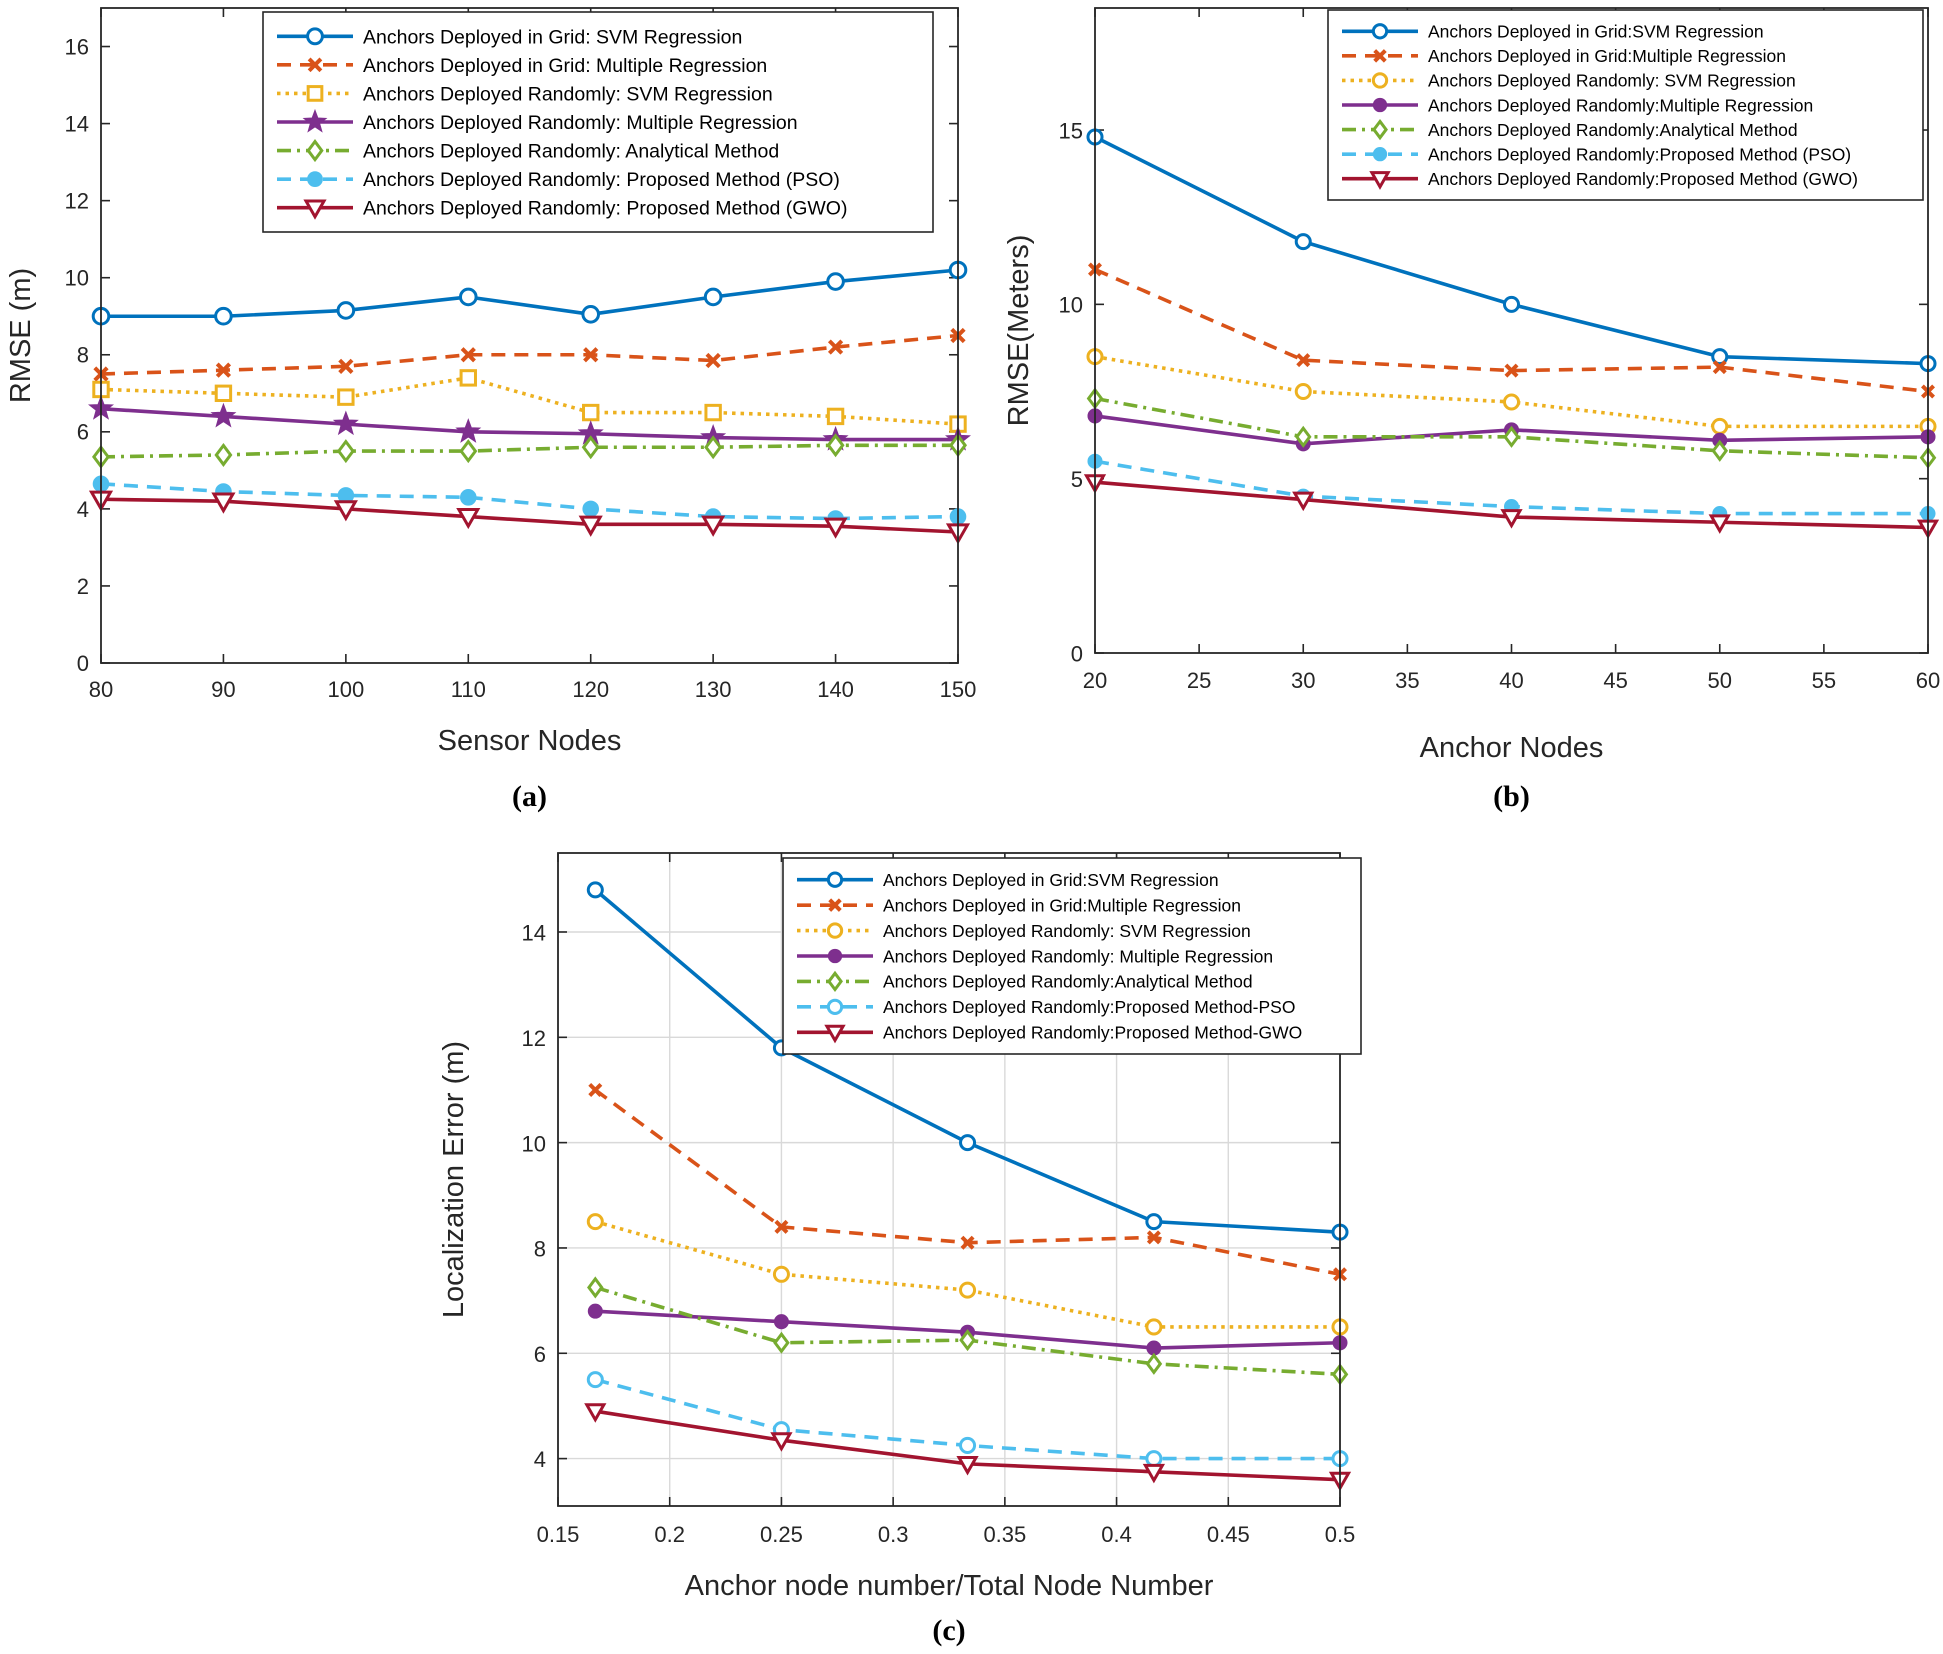 Image resolution: width=1943 pixels, height=1654 pixels. What do you see at coordinates (1004, 1534) in the screenshot?
I see `x-tick-label: 0.35` at bounding box center [1004, 1534].